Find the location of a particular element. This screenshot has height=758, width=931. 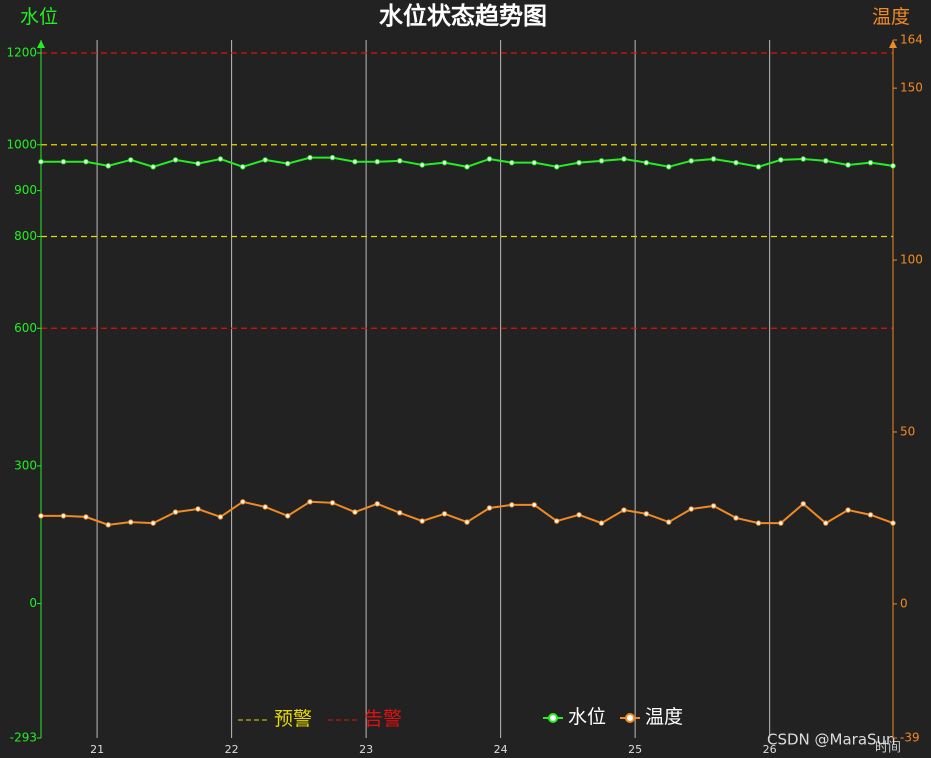

y2-tick-label: -39 is located at coordinates (910, 738).